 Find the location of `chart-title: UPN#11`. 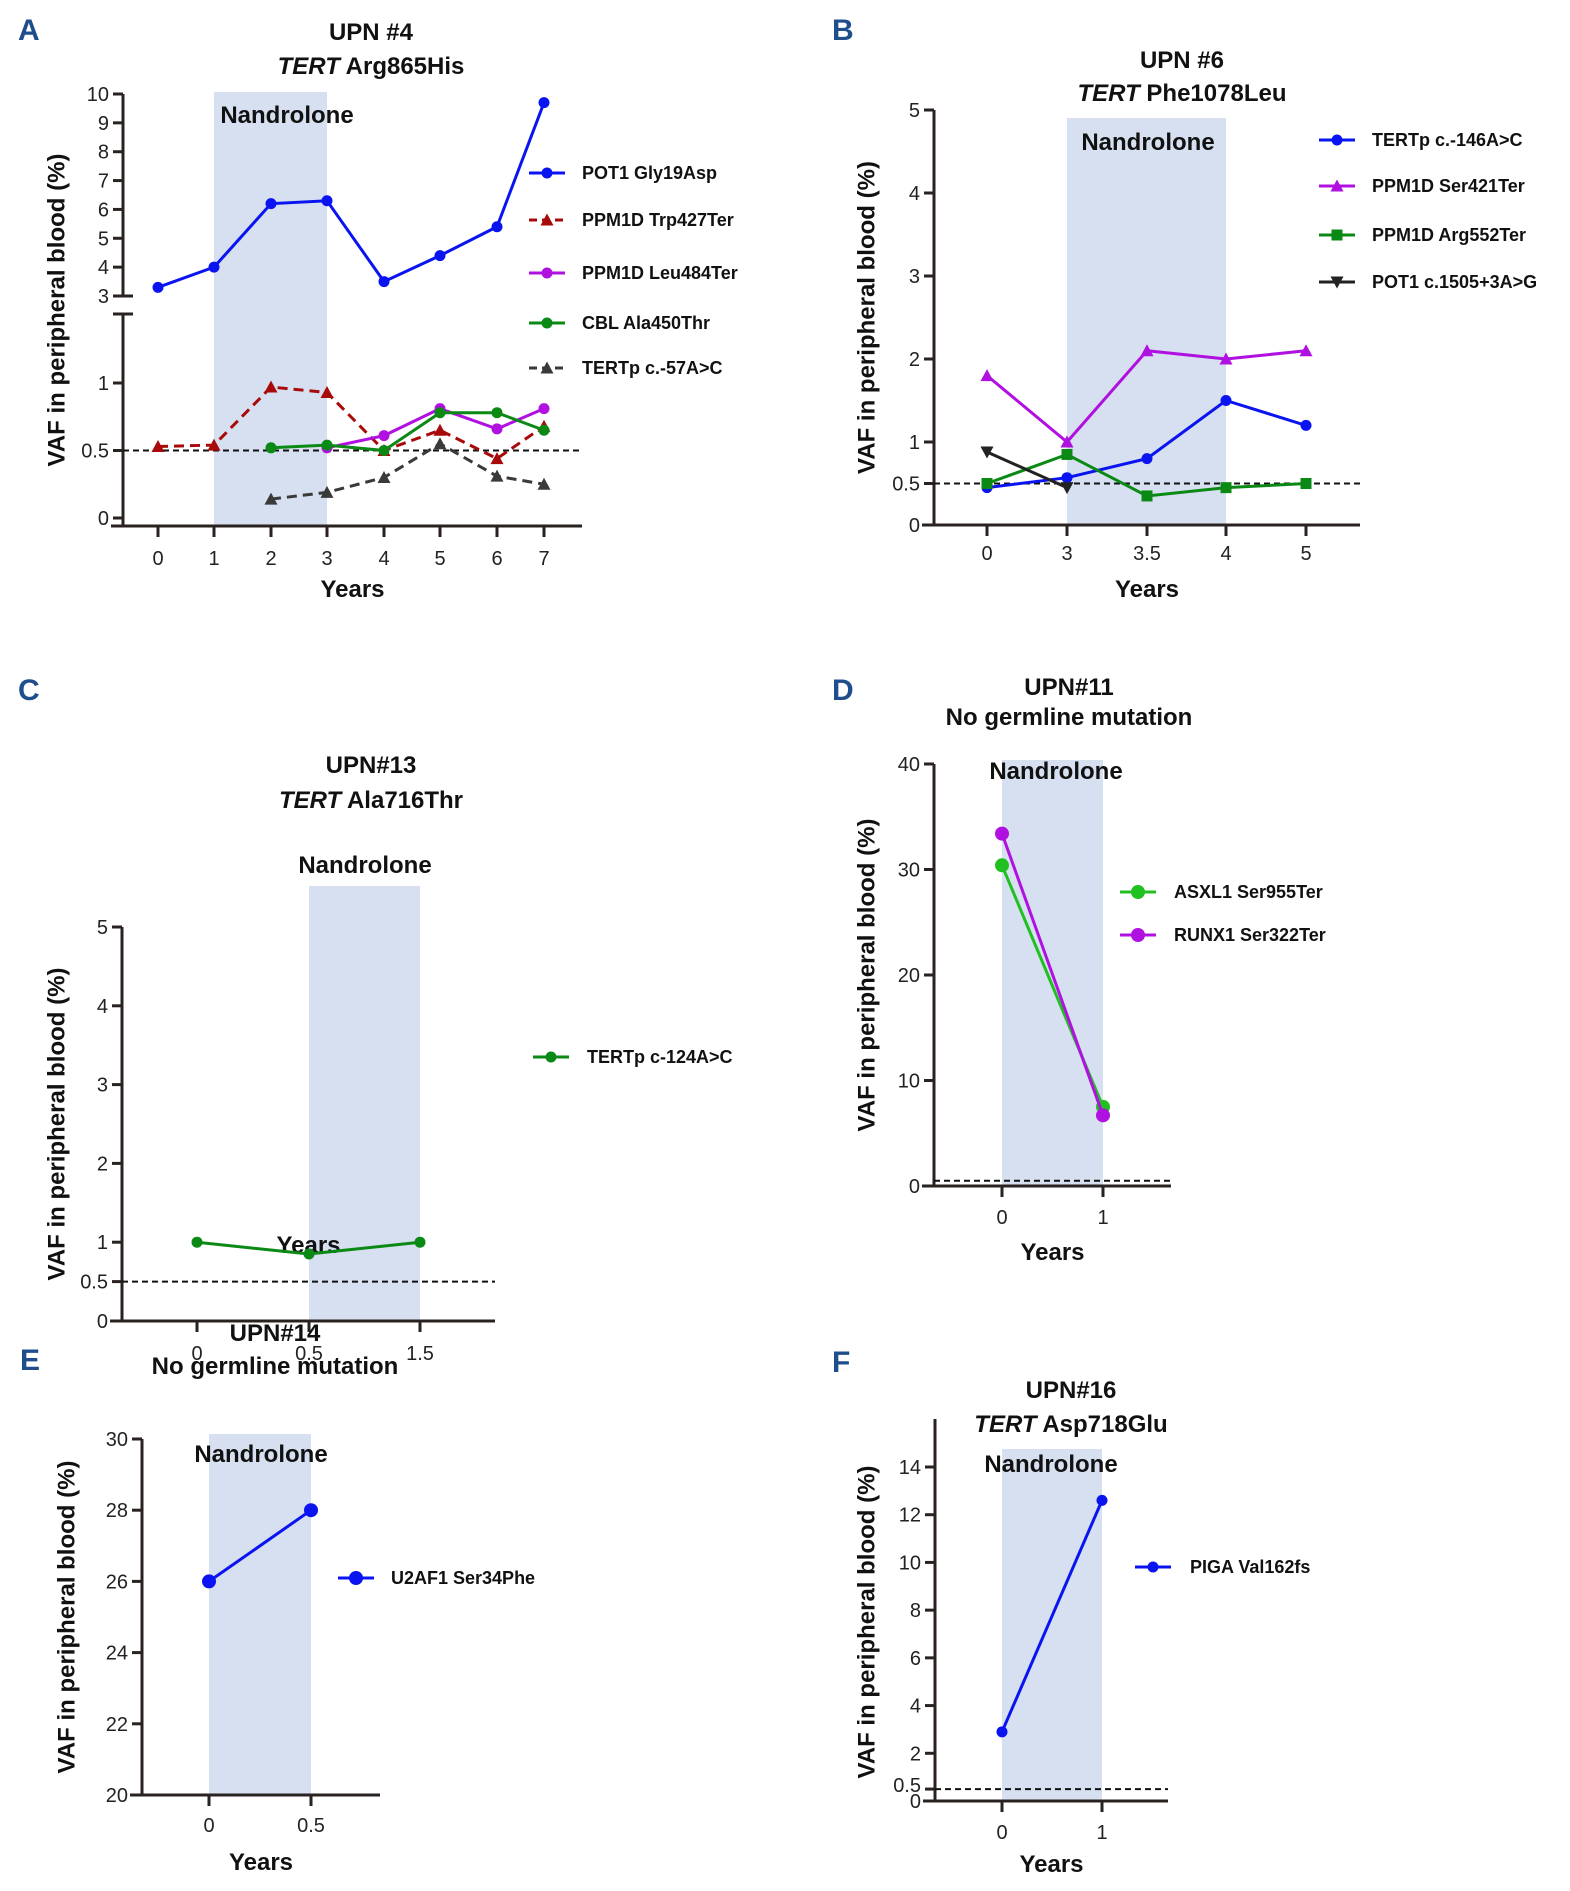

chart-title: UPN#11 is located at coordinates (1068, 687).